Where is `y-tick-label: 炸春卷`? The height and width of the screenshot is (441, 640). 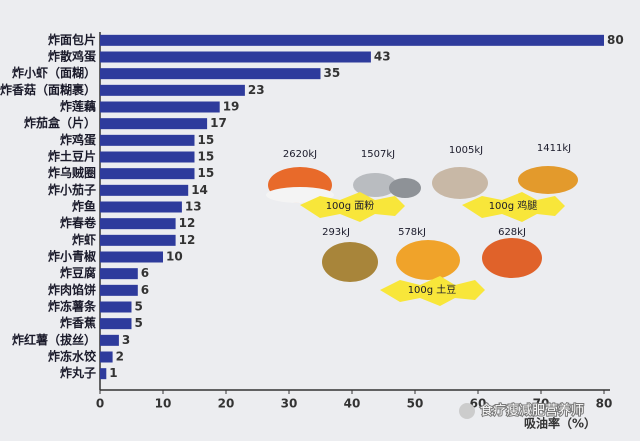 y-tick-label: 炸春卷 is located at coordinates (78, 222).